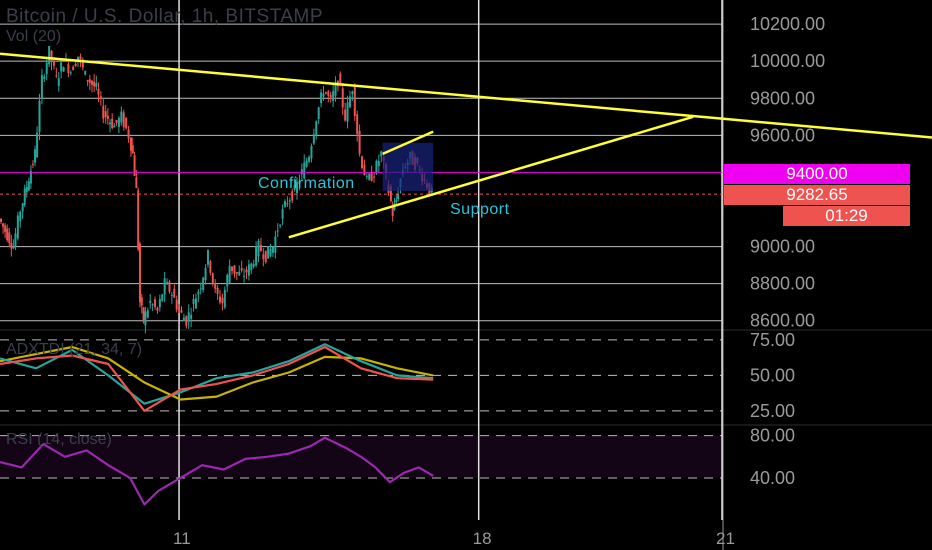  Describe the element at coordinates (772, 411) in the screenshot. I see `y-tick-label: 25.00` at that location.